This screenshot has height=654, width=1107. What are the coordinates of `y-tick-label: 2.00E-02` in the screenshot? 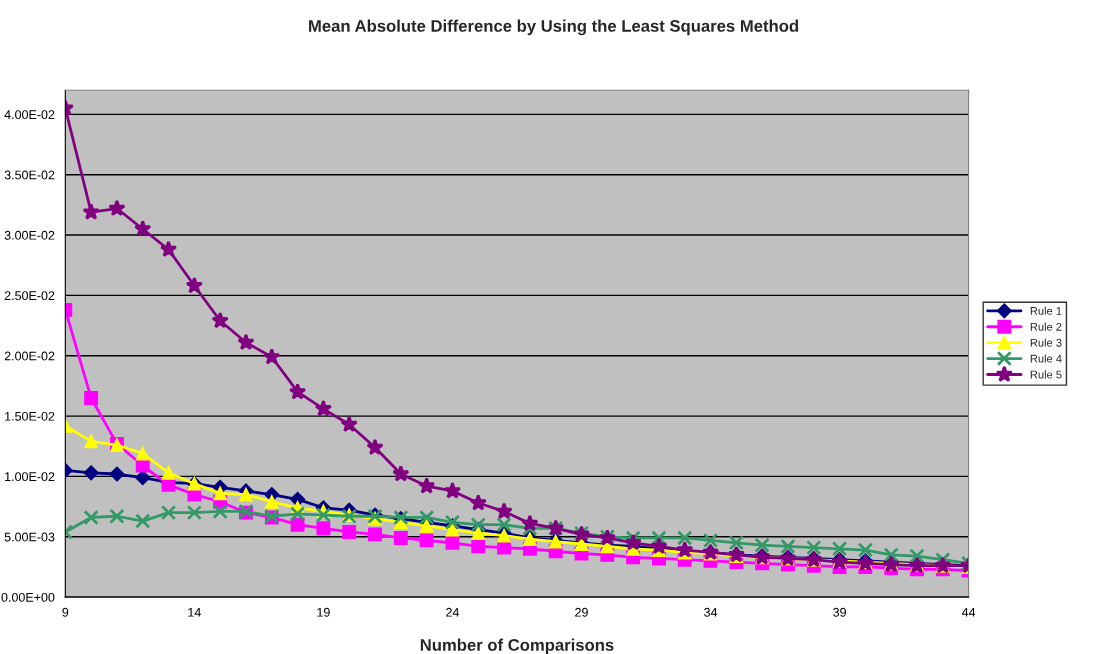 It's located at (29, 356).